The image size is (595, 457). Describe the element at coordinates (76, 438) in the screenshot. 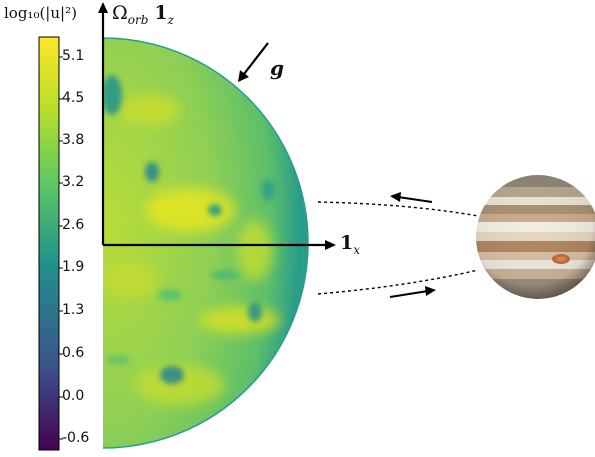

I see `colorbar-tick-label: -0.6` at that location.